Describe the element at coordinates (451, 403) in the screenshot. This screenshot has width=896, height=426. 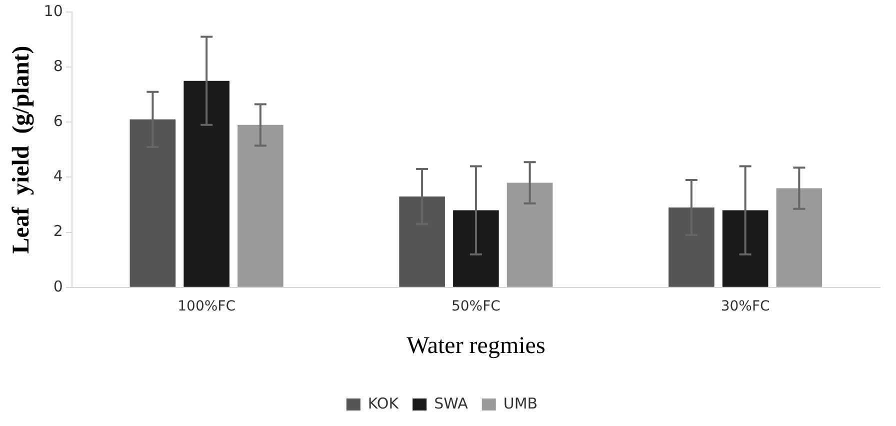
I see `legend-label: SWA` at that location.